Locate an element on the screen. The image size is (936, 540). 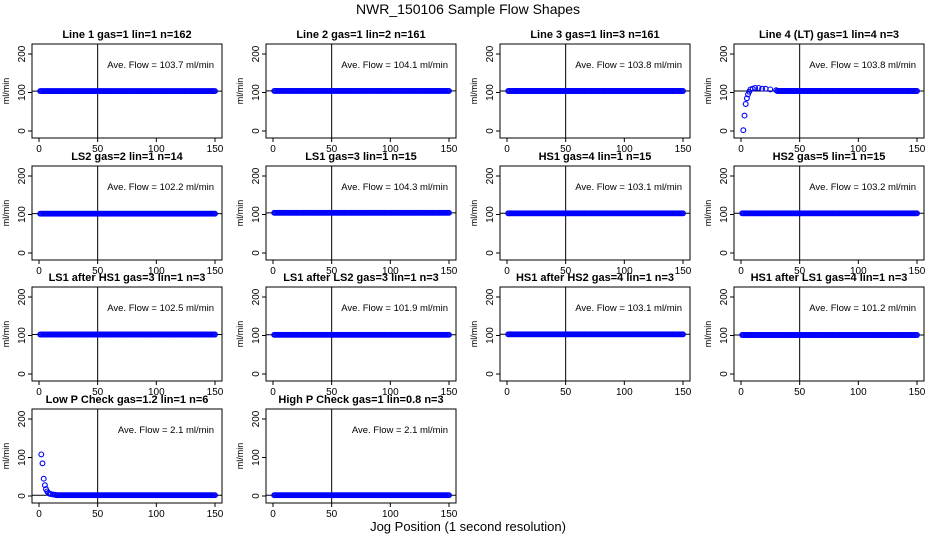
average-flow-annotation: Ave. Flow = 104.3 ml/min is located at coordinates (394, 187).